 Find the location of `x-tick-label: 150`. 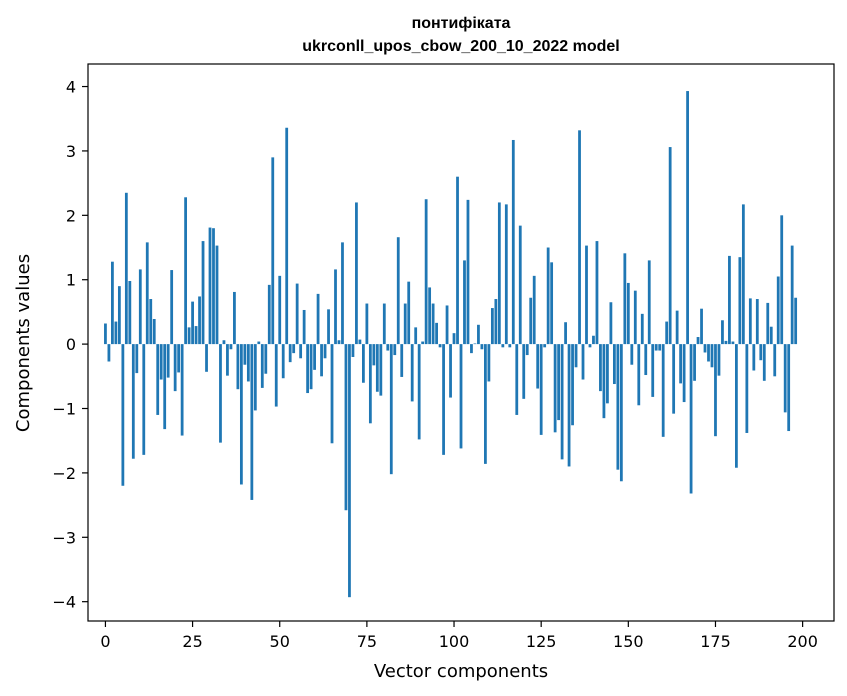

x-tick-label: 150 is located at coordinates (628, 641).